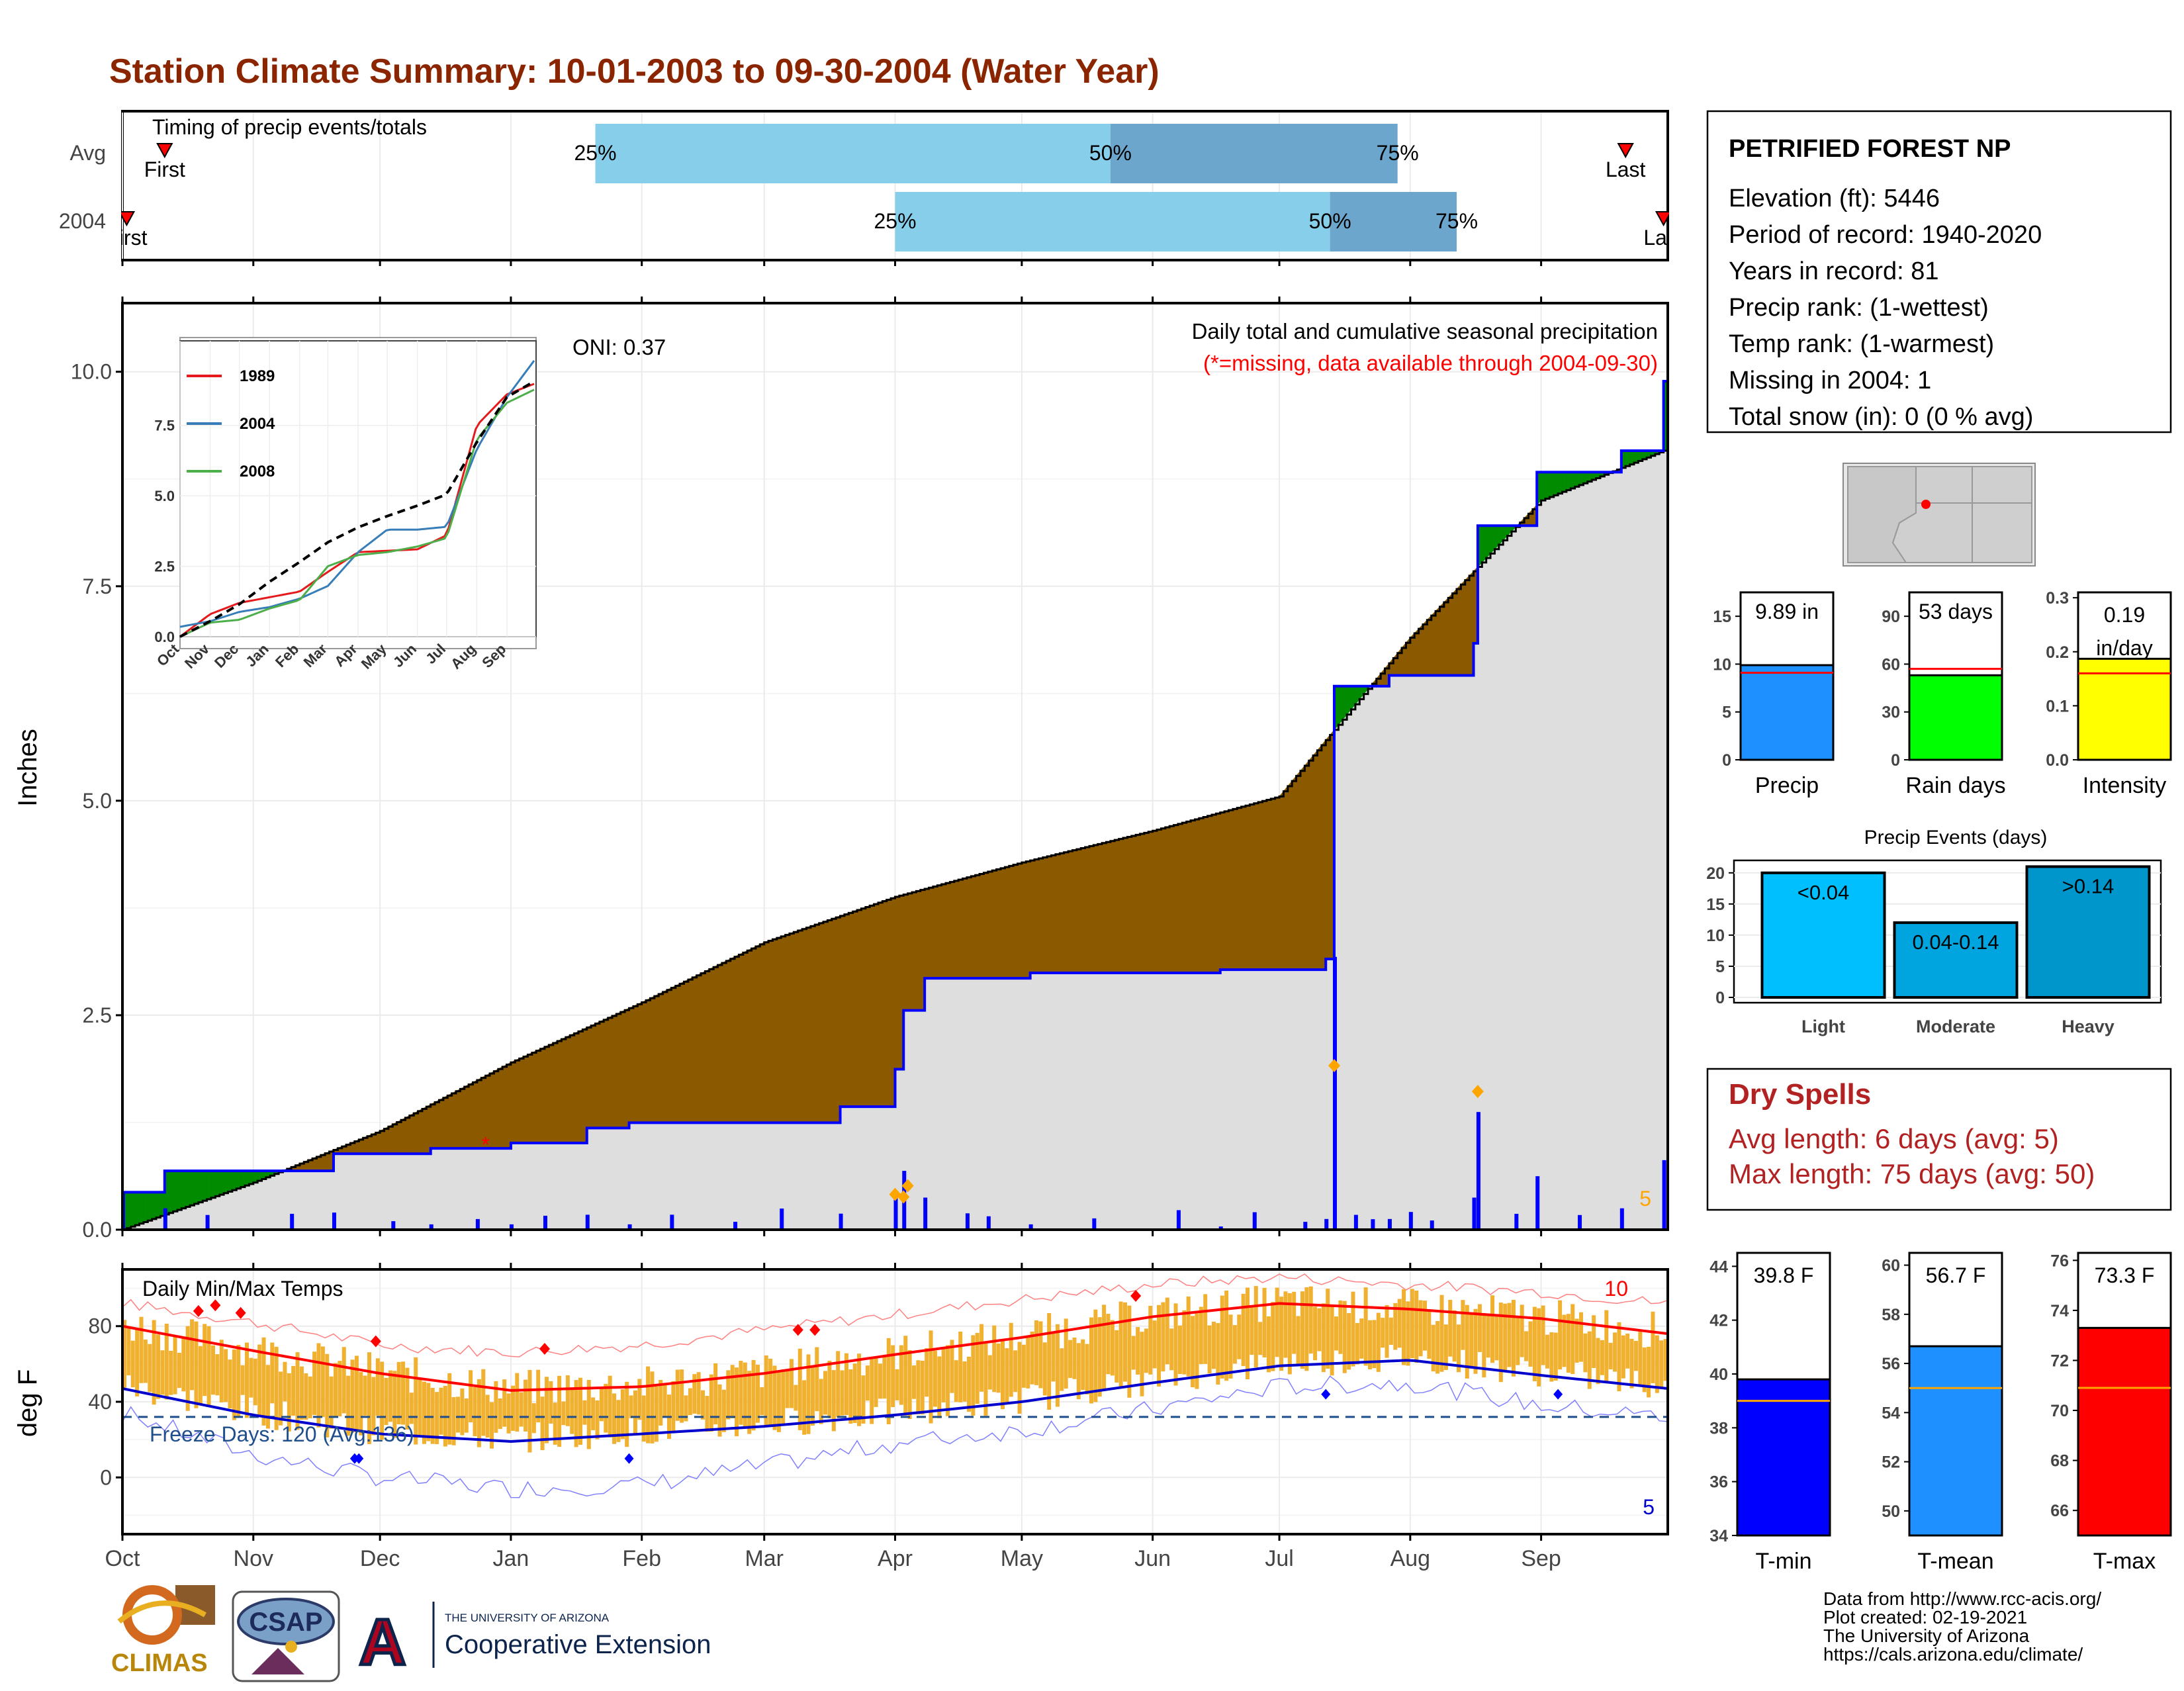 The width and height of the screenshot is (2184, 1691). What do you see at coordinates (159, 1663) in the screenshot?
I see `climas-logo-text: CLIMAS` at bounding box center [159, 1663].